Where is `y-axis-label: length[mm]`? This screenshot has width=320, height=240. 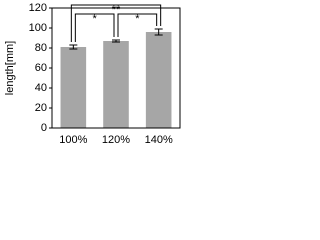
y-axis-label: length[mm] is located at coordinates (10, 68).